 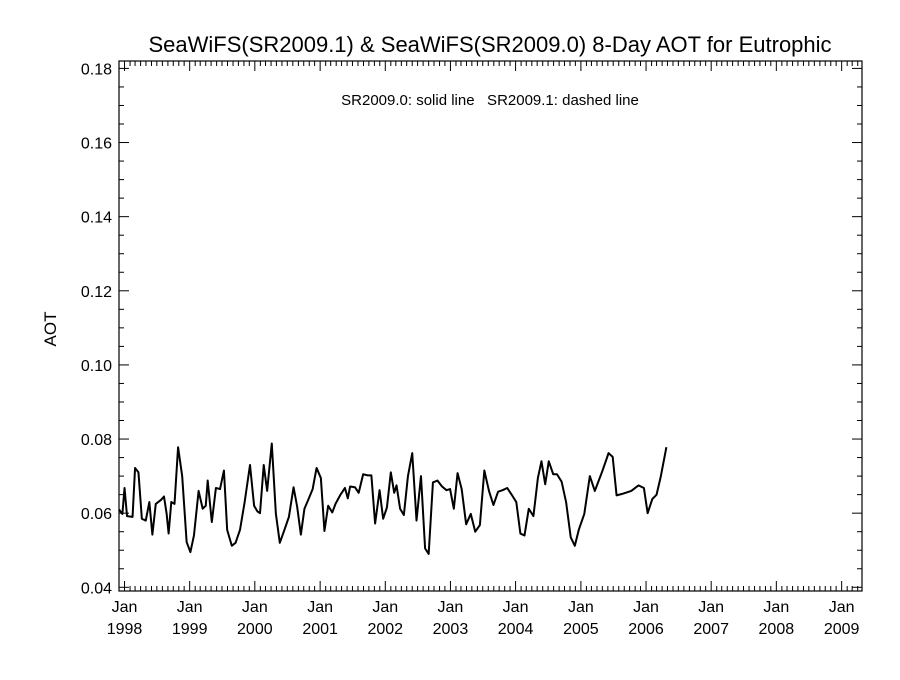 I want to click on x-tick-year: 2001, so click(x=320, y=629).